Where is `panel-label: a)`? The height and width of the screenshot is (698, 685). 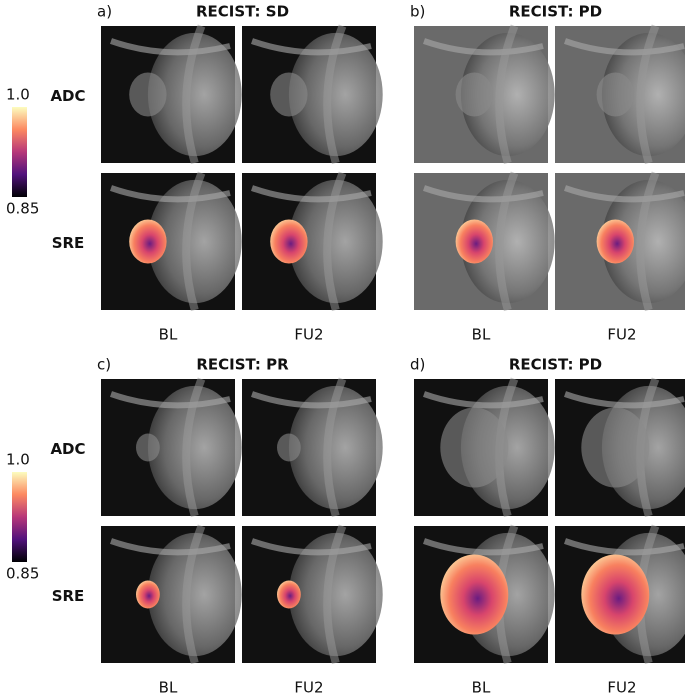
panel-label: a) is located at coordinates (104, 12).